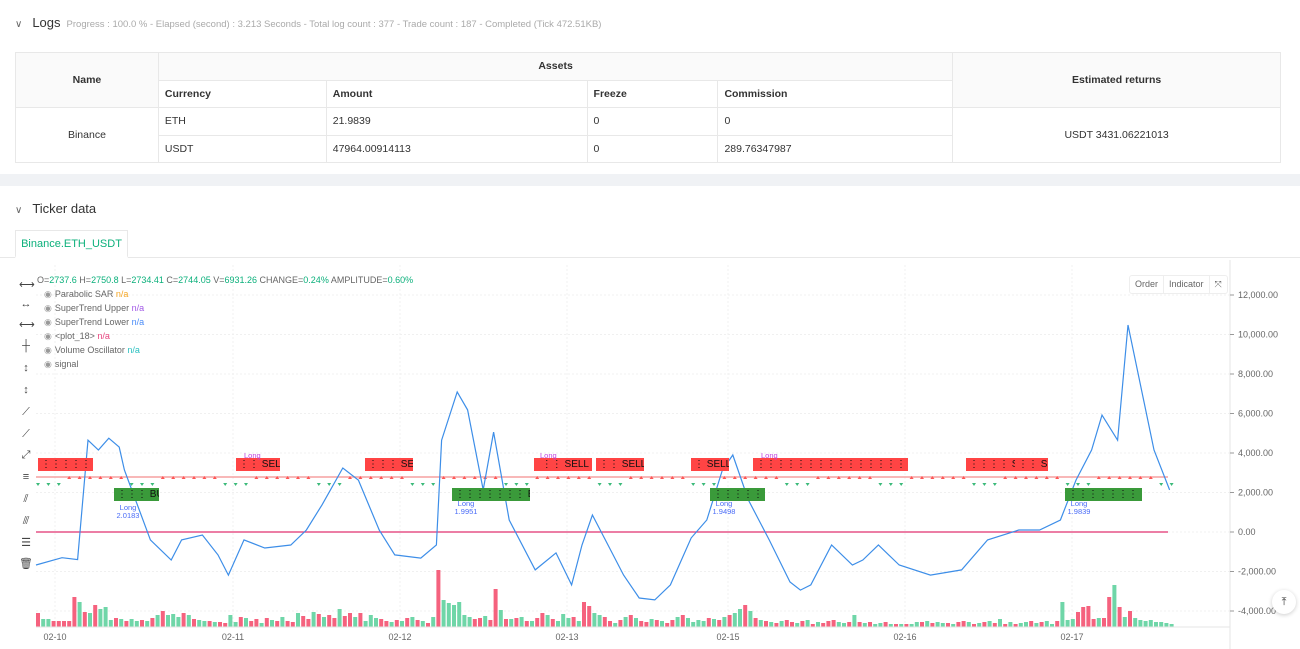 The height and width of the screenshot is (649, 1300). What do you see at coordinates (26, 434) in the screenshot?
I see `ray-line-icon: ⟋` at bounding box center [26, 434].